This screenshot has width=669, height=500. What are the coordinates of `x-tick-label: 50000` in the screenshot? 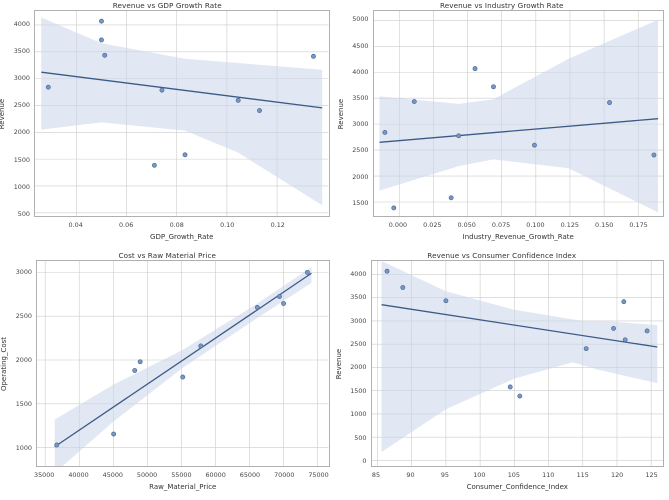 It's located at (147, 475).